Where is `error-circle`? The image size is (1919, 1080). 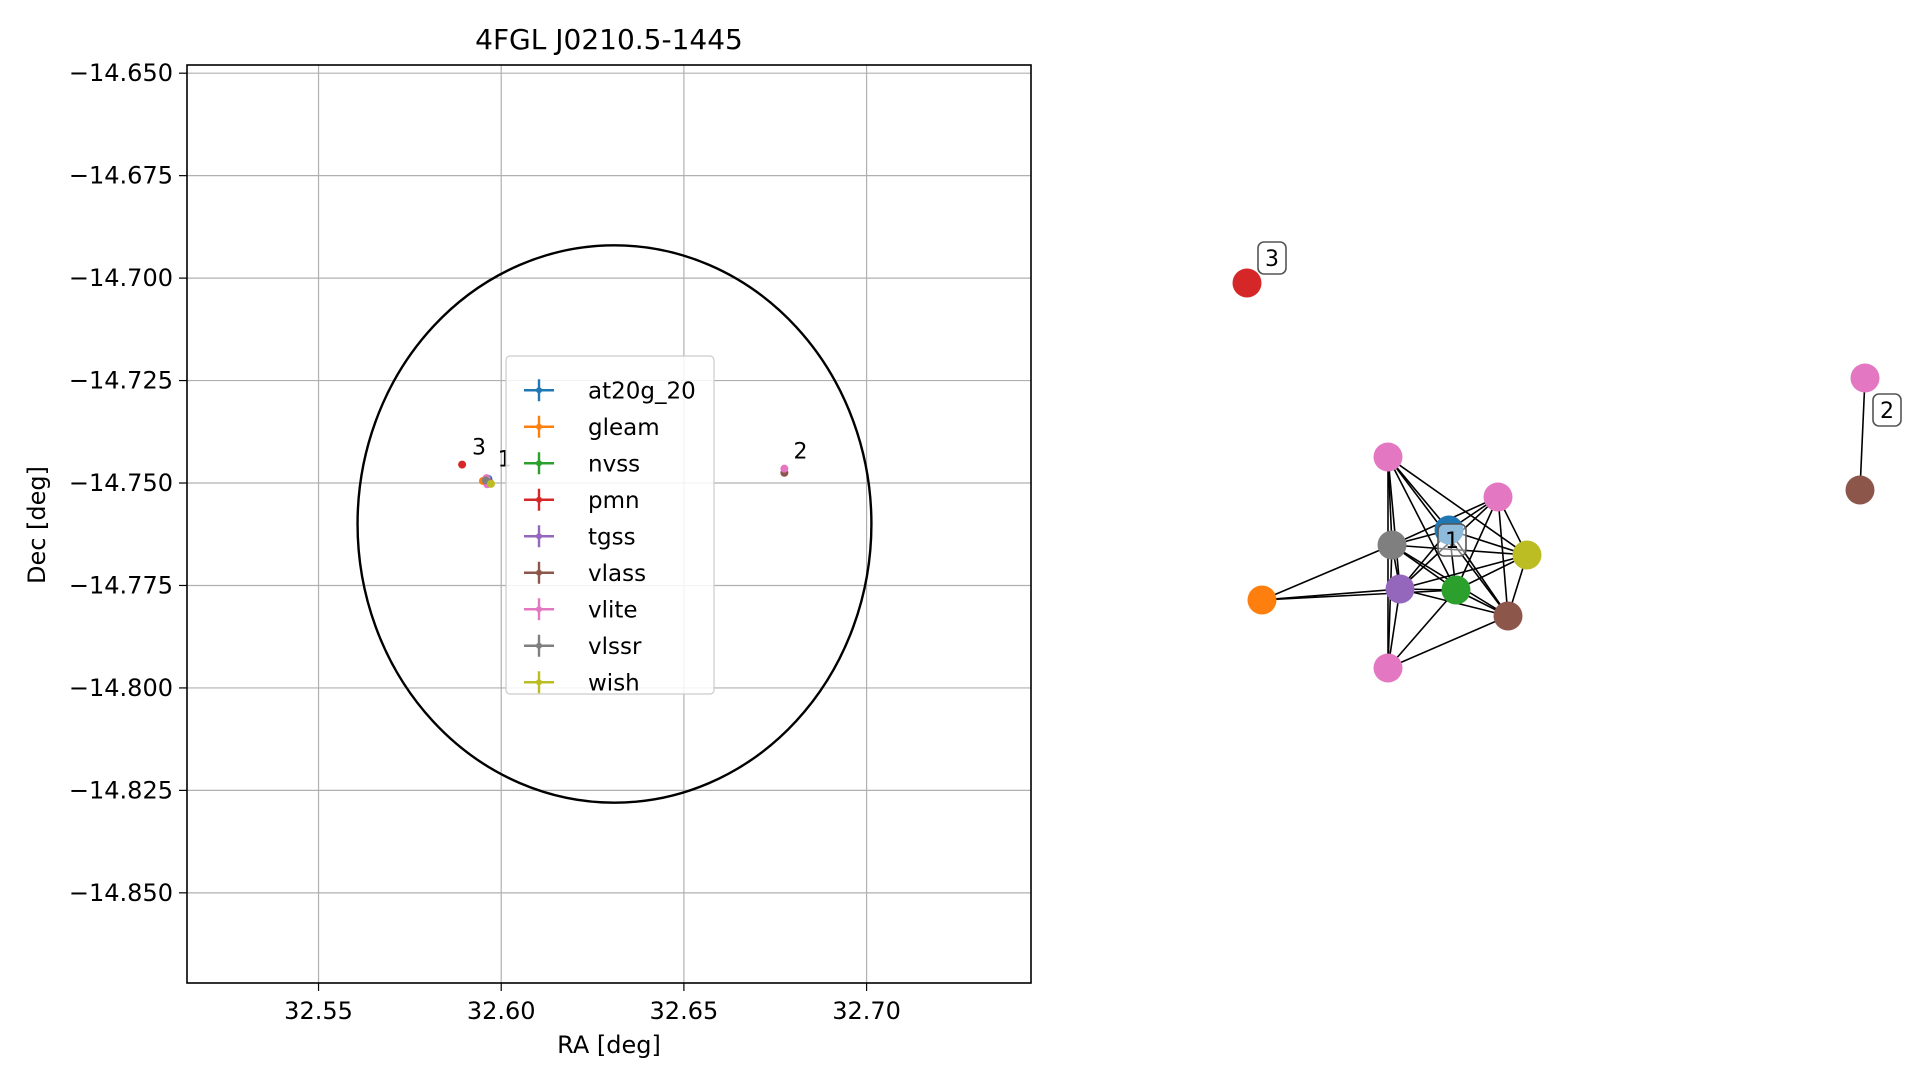
error-circle is located at coordinates (614, 524).